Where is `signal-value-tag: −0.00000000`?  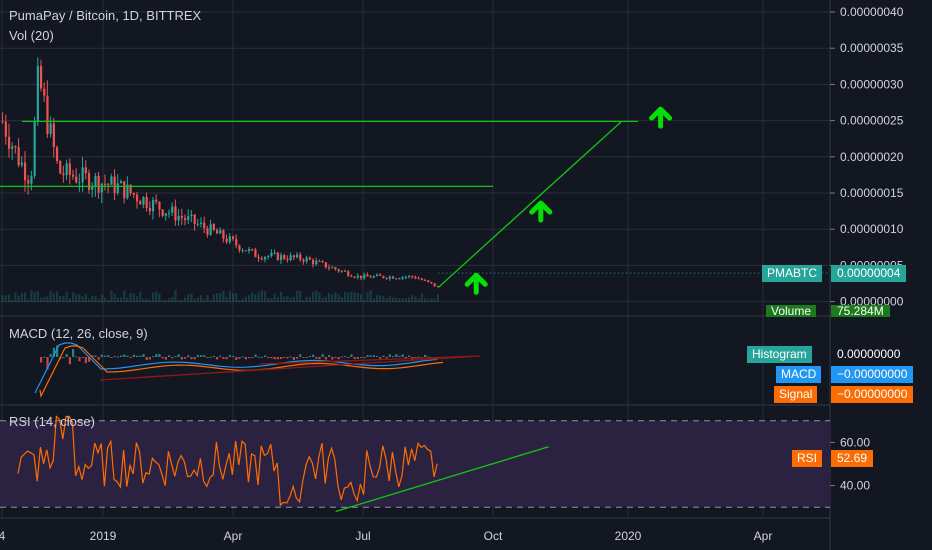
signal-value-tag: −0.00000000 is located at coordinates (872, 394).